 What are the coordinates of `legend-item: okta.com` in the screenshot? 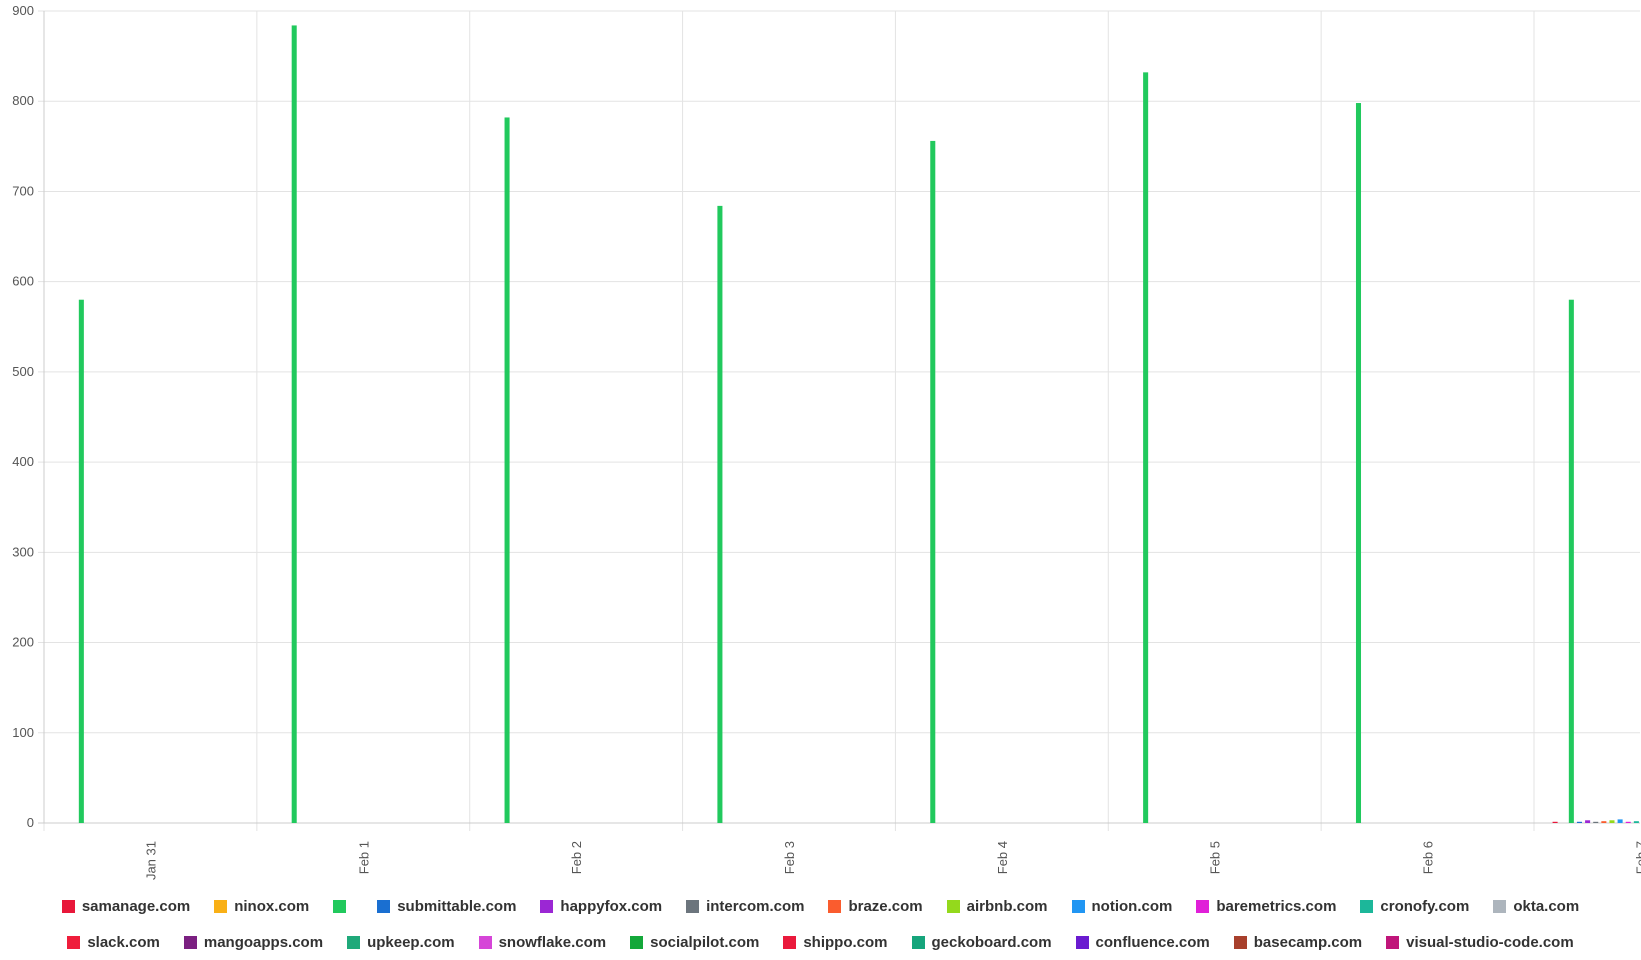 It's located at (1536, 906).